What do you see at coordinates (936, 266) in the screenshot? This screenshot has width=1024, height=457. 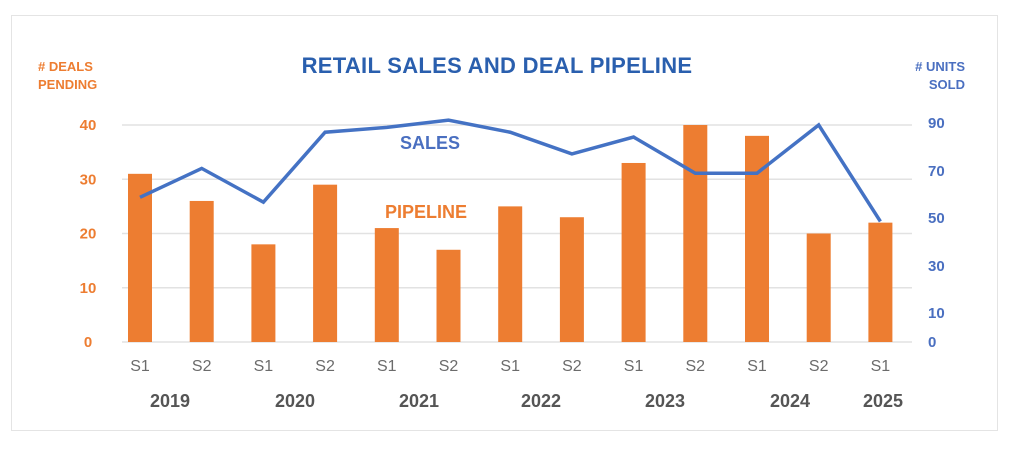 I see `right-tick-label: 30` at bounding box center [936, 266].